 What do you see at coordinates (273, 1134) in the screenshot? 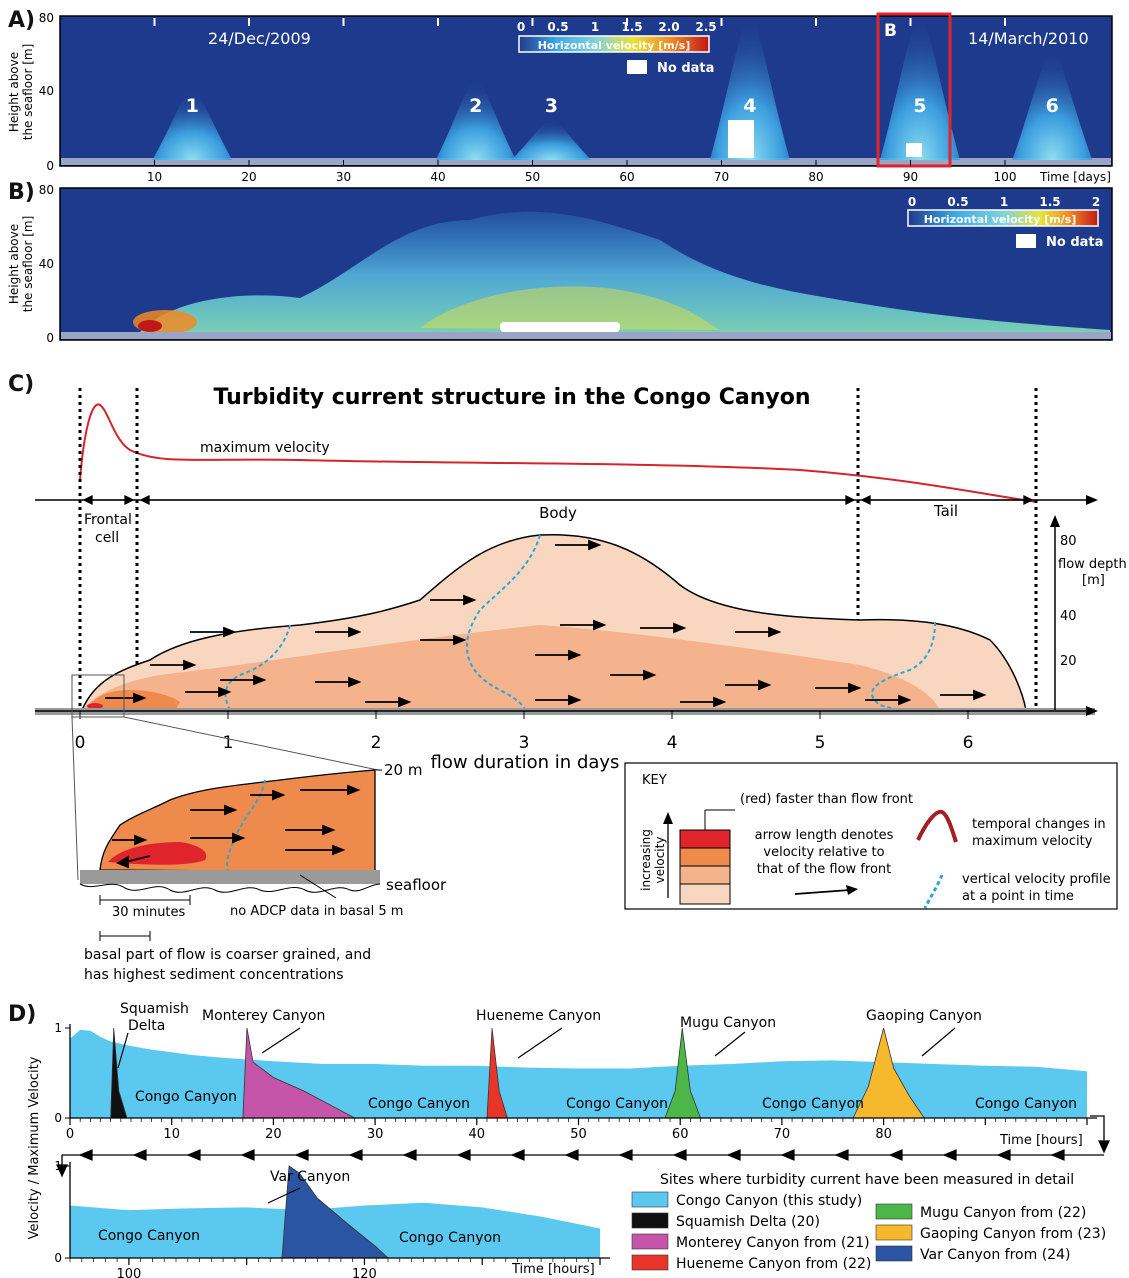
I see `d-xtick-label: 20` at bounding box center [273, 1134].